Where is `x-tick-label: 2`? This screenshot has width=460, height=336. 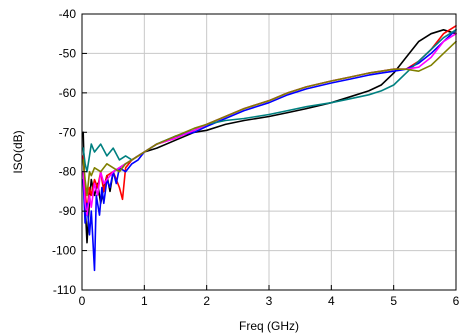 x-tick-label: 2 is located at coordinates (206, 301).